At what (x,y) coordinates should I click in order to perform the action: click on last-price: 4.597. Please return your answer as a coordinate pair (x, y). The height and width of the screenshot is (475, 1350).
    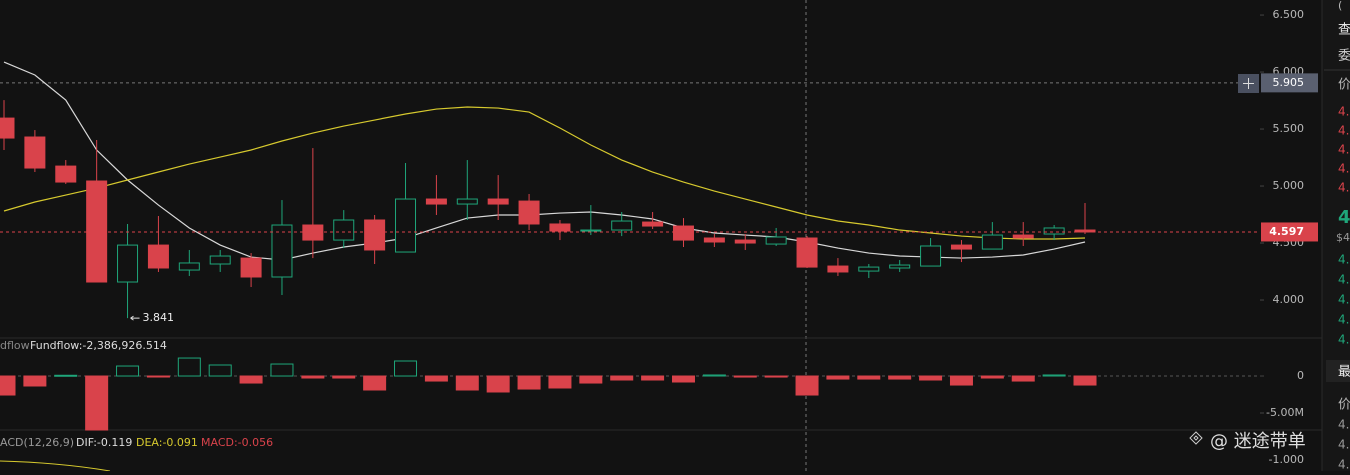
    Looking at the image, I should click on (1286, 231).